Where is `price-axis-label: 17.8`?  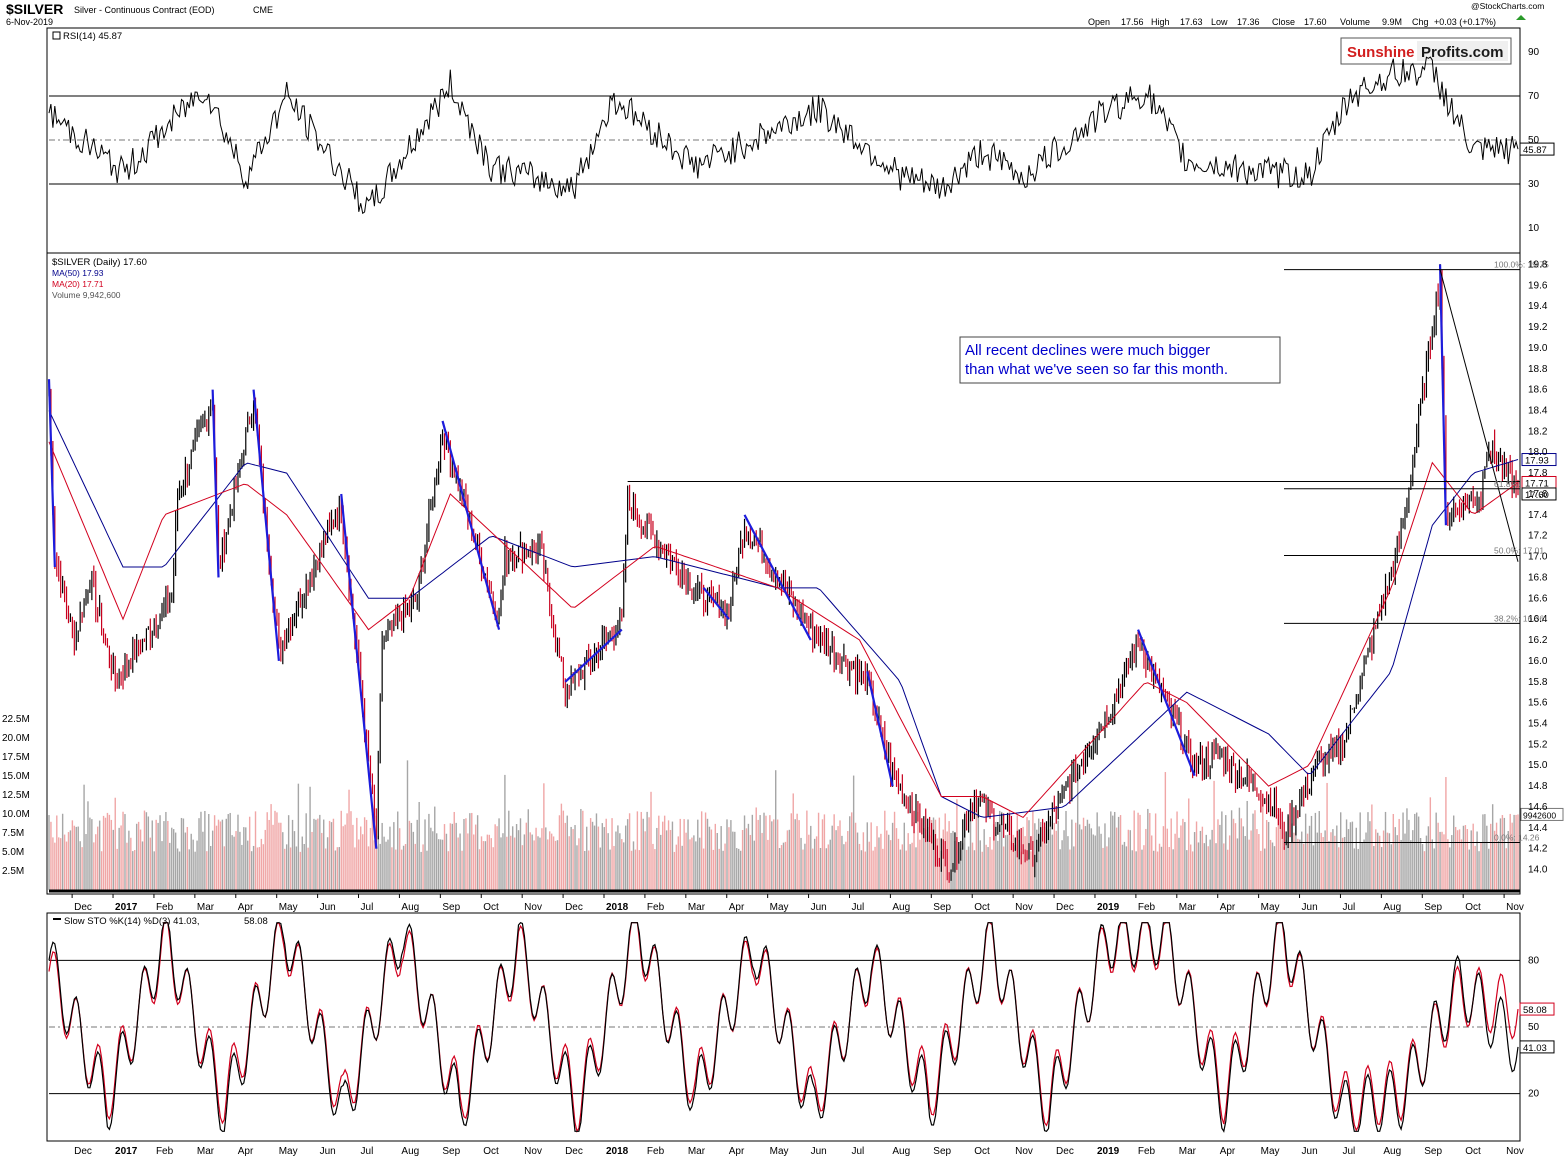
price-axis-label: 17.8 is located at coordinates (1538, 473).